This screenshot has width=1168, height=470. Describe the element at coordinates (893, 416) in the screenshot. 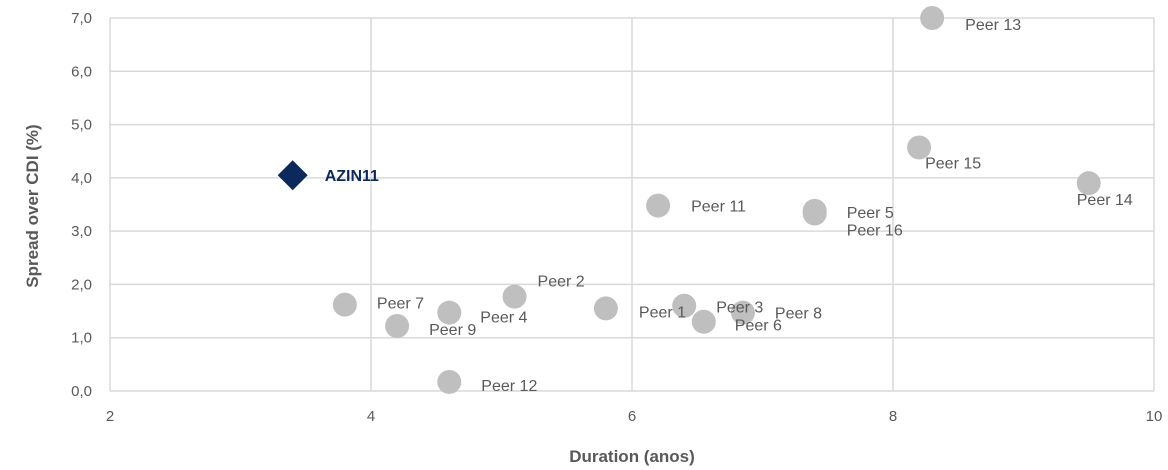

I see `x-tick-label: 8` at that location.